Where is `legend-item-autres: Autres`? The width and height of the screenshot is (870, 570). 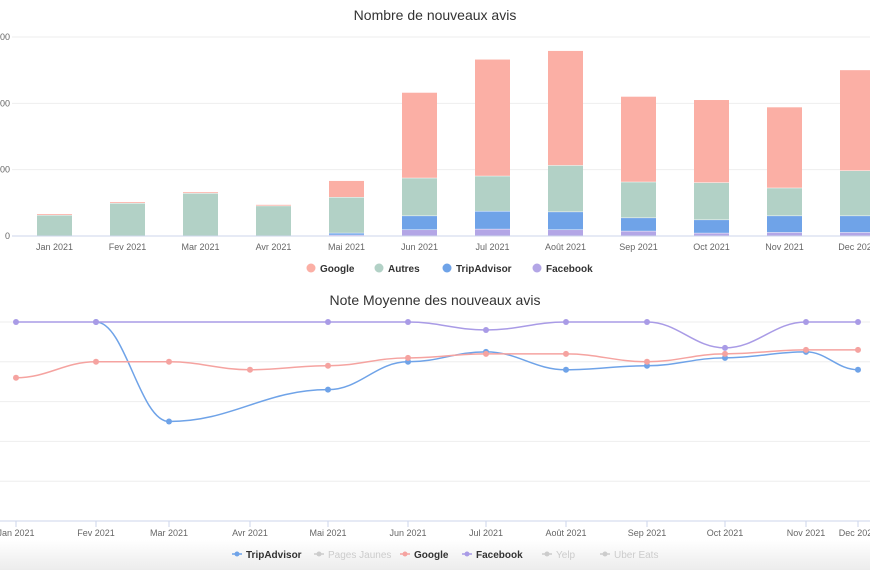 legend-item-autres: Autres is located at coordinates (404, 269).